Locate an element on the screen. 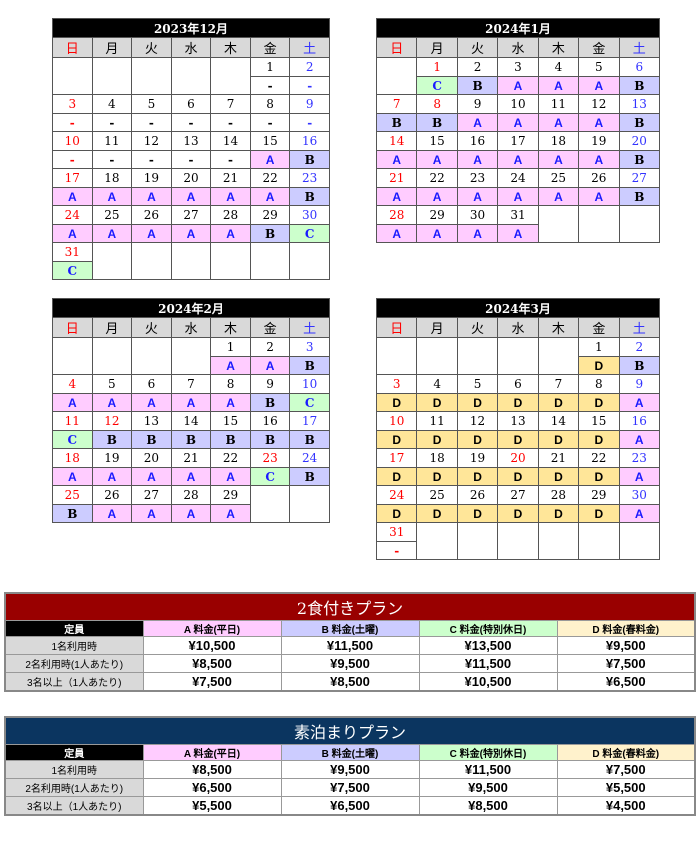 The width and height of the screenshot is (700, 850). plan-row: 2名利用時(1人あたり) ¥8,500 ¥9,500 ¥11,500 ¥7,500 is located at coordinates (350, 663).